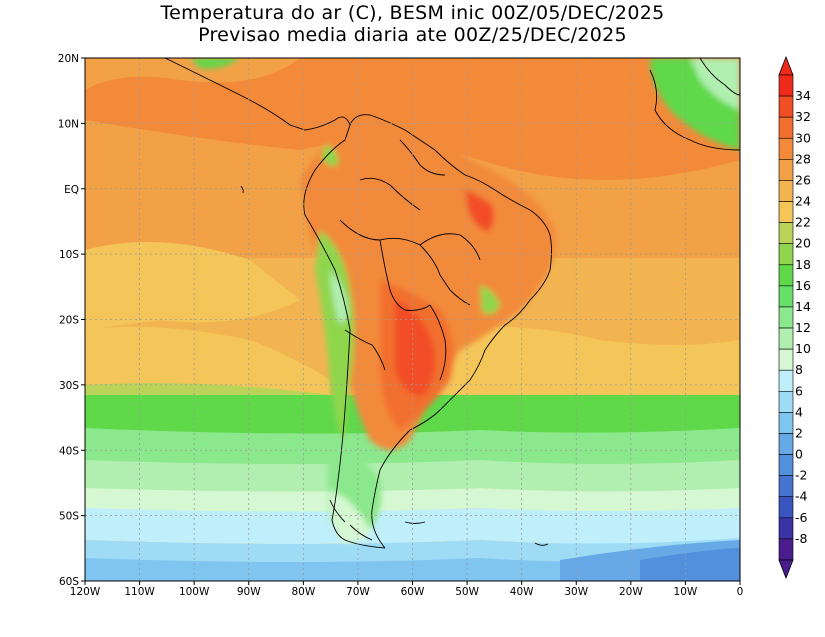 Image resolution: width=825 pixels, height=637 pixels. Describe the element at coordinates (799, 411) in the screenshot. I see `colorbar-label: 4` at that location.